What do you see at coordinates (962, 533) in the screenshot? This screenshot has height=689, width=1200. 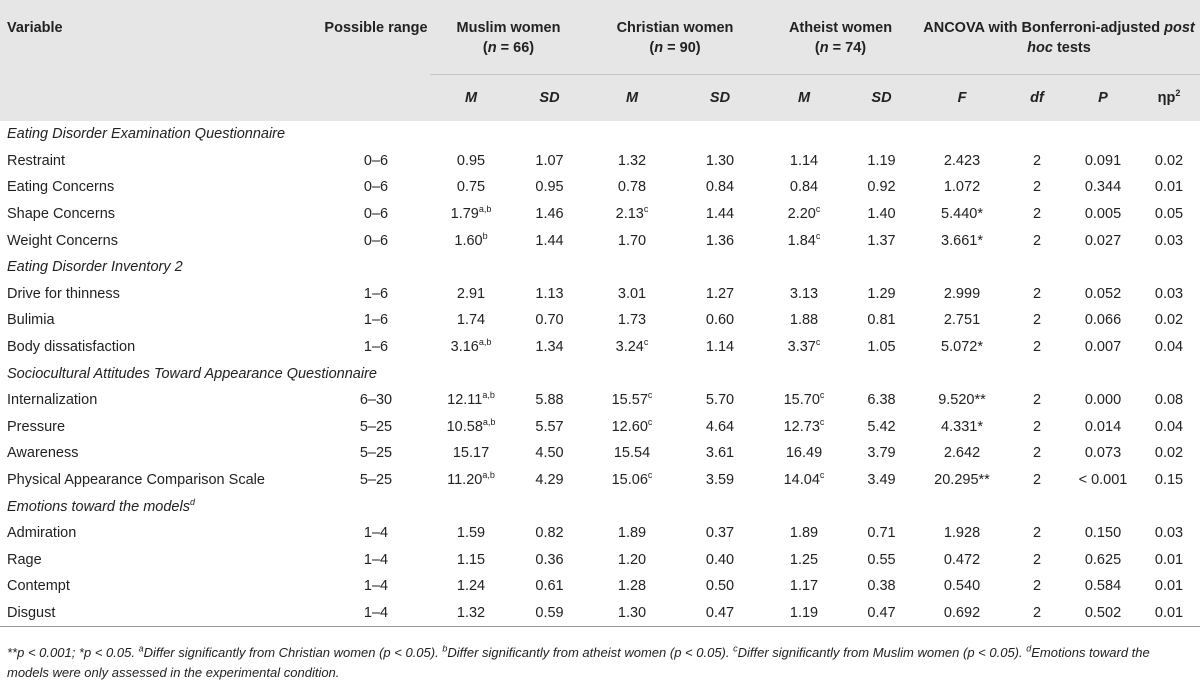 I see `cell-f: 1.928` at bounding box center [962, 533].